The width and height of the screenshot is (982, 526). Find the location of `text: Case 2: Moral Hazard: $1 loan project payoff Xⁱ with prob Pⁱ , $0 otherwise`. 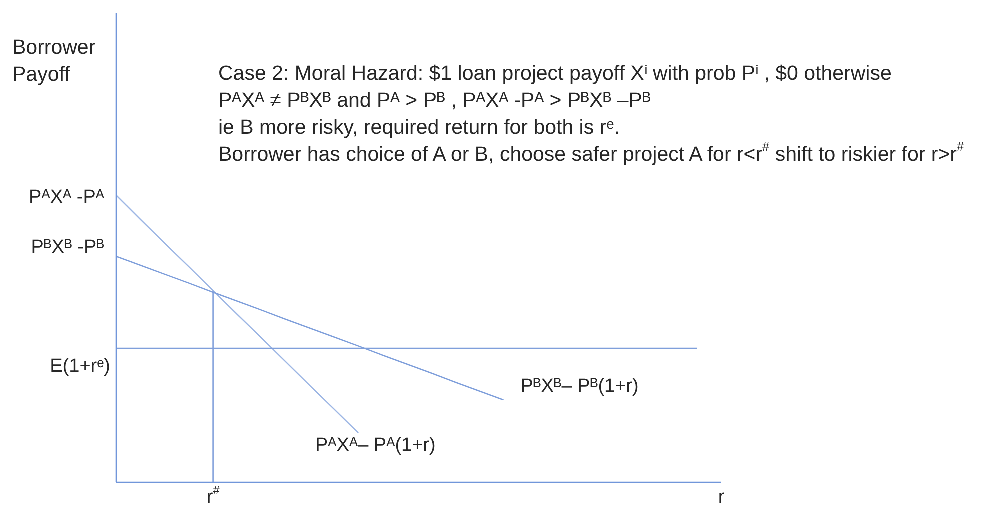

text: Case 2: Moral Hazard: $1 loan project payoff Xⁱ with prob Pⁱ , $0 otherwise is located at coordinates (555, 73).